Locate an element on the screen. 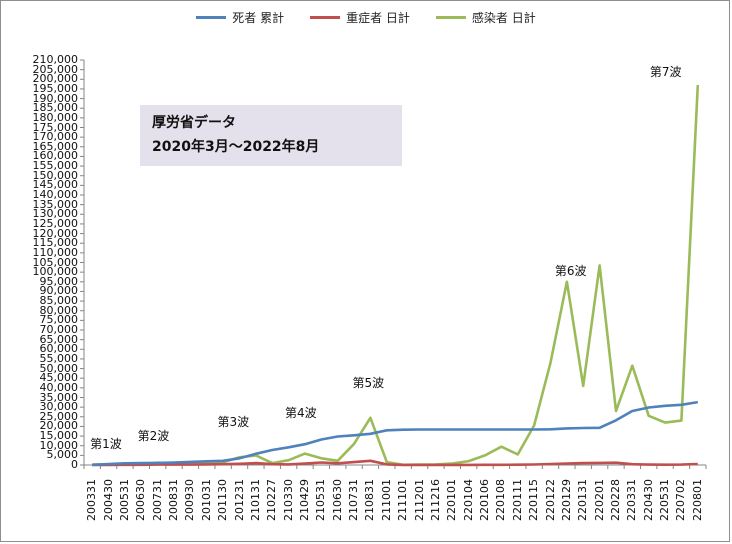  y-tick-label: 20,000 is located at coordinates (59, 426).